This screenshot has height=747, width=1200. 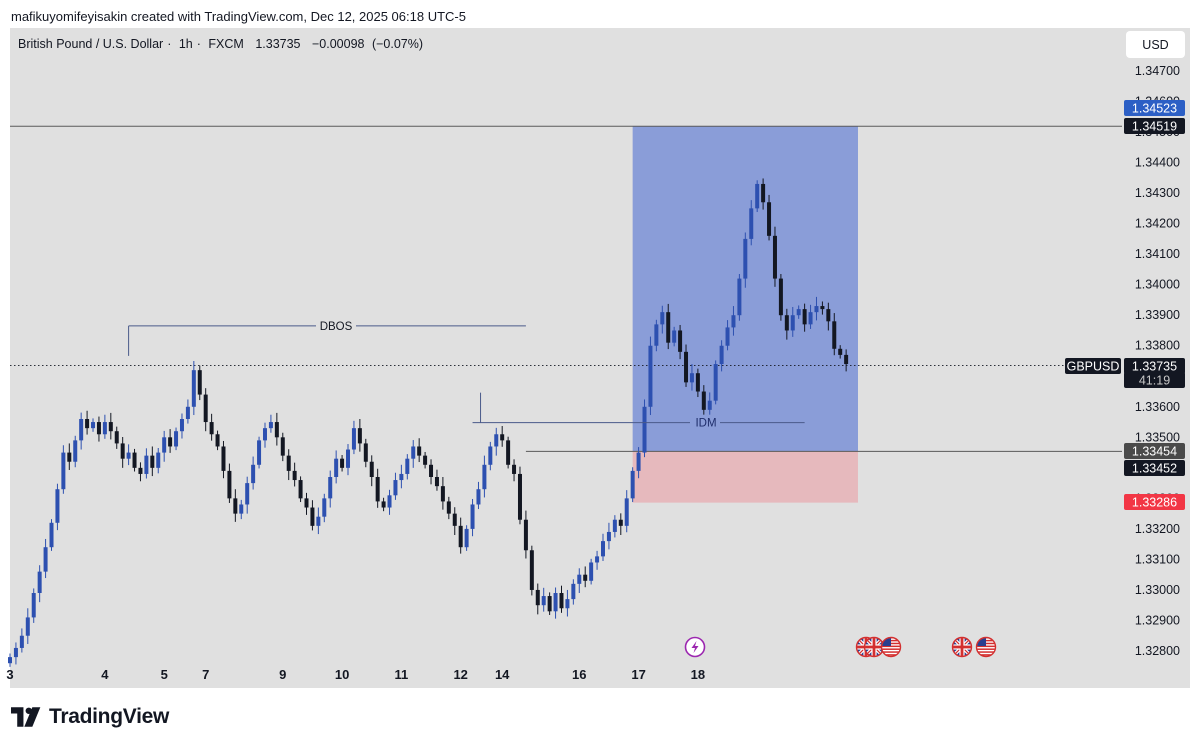 I want to click on upper-line-price-badge: 1.34519, so click(x=1154, y=127).